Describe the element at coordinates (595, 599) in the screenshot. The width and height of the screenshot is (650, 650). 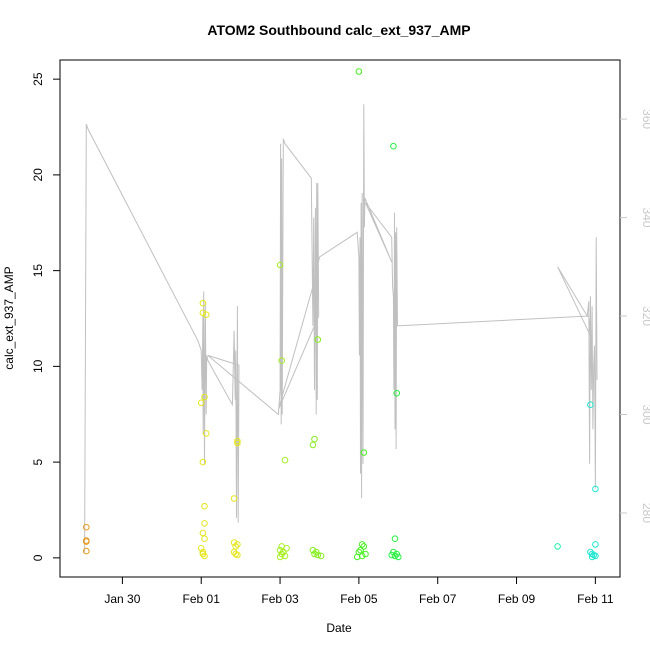
I see `x-tick-label: Feb 11` at that location.